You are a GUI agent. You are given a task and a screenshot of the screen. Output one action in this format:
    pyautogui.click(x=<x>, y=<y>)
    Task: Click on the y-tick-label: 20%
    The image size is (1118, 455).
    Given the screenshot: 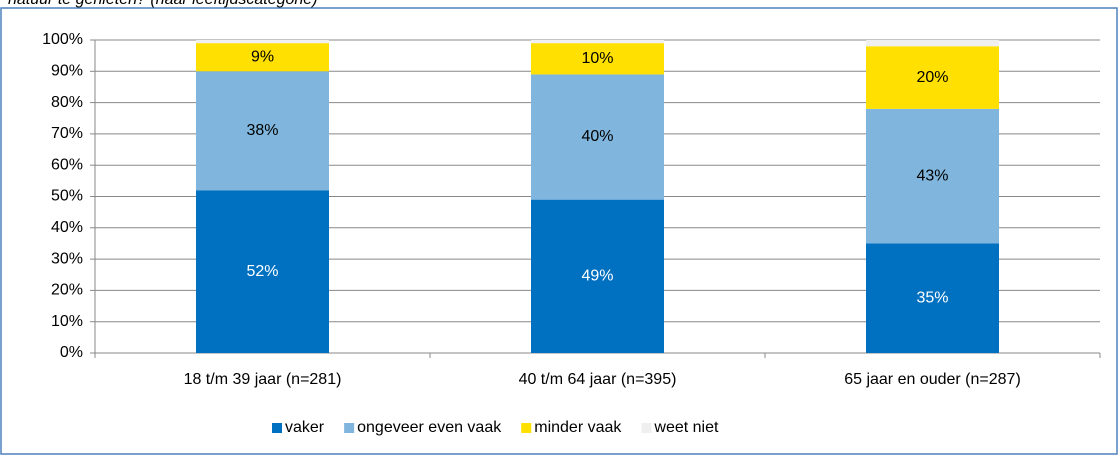 What is the action you would take?
    pyautogui.click(x=67, y=290)
    